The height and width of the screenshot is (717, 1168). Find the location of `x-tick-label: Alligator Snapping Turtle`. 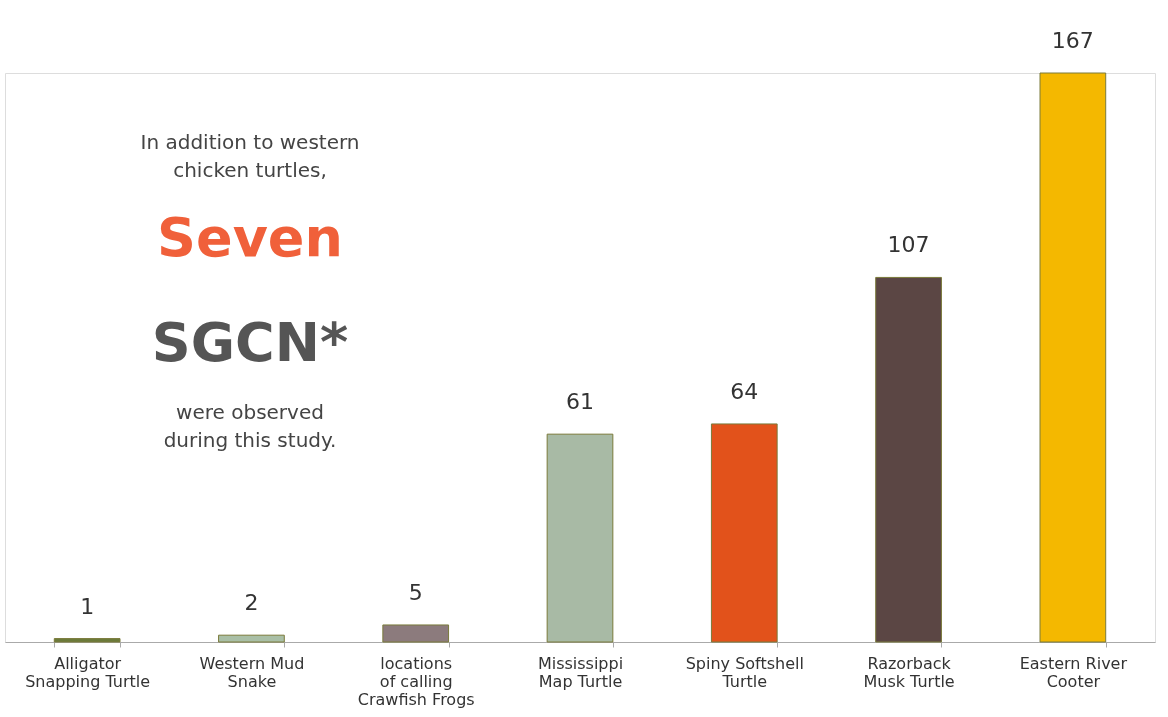

x-tick-label: Alligator Snapping Turtle is located at coordinates (88, 672).